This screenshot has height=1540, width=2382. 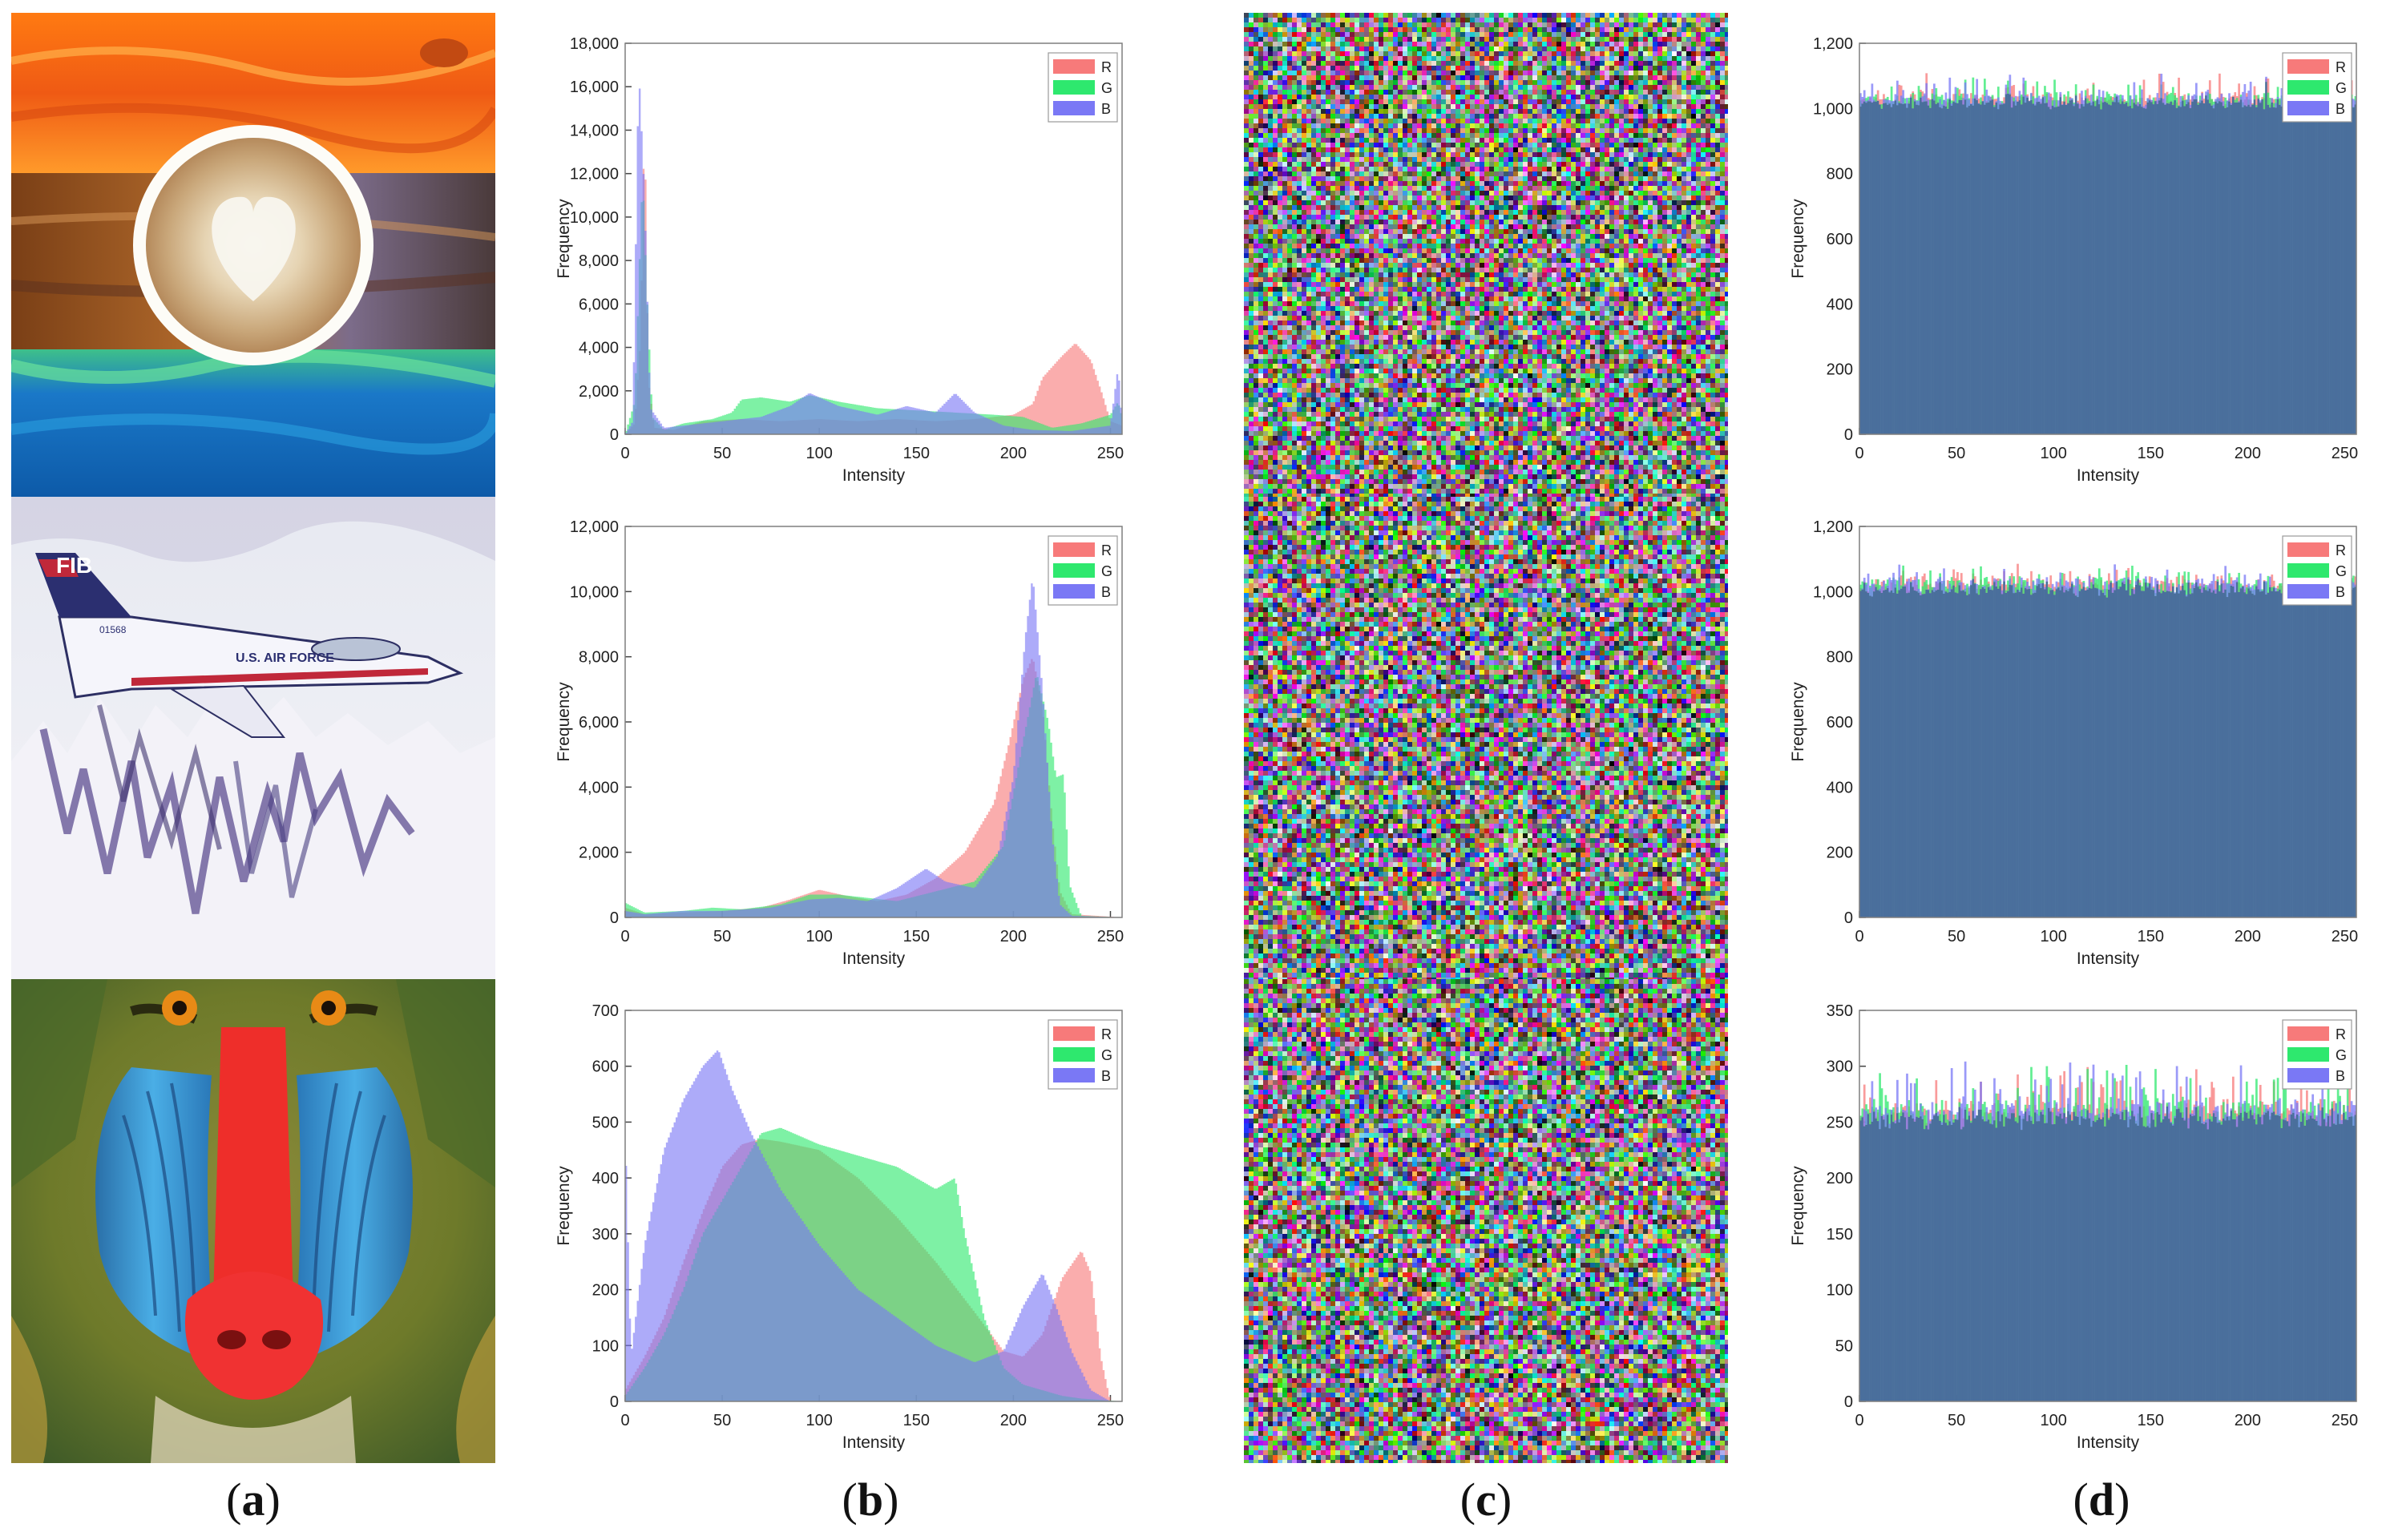 I want to click on legend-label-r: R, so click(x=2341, y=550).